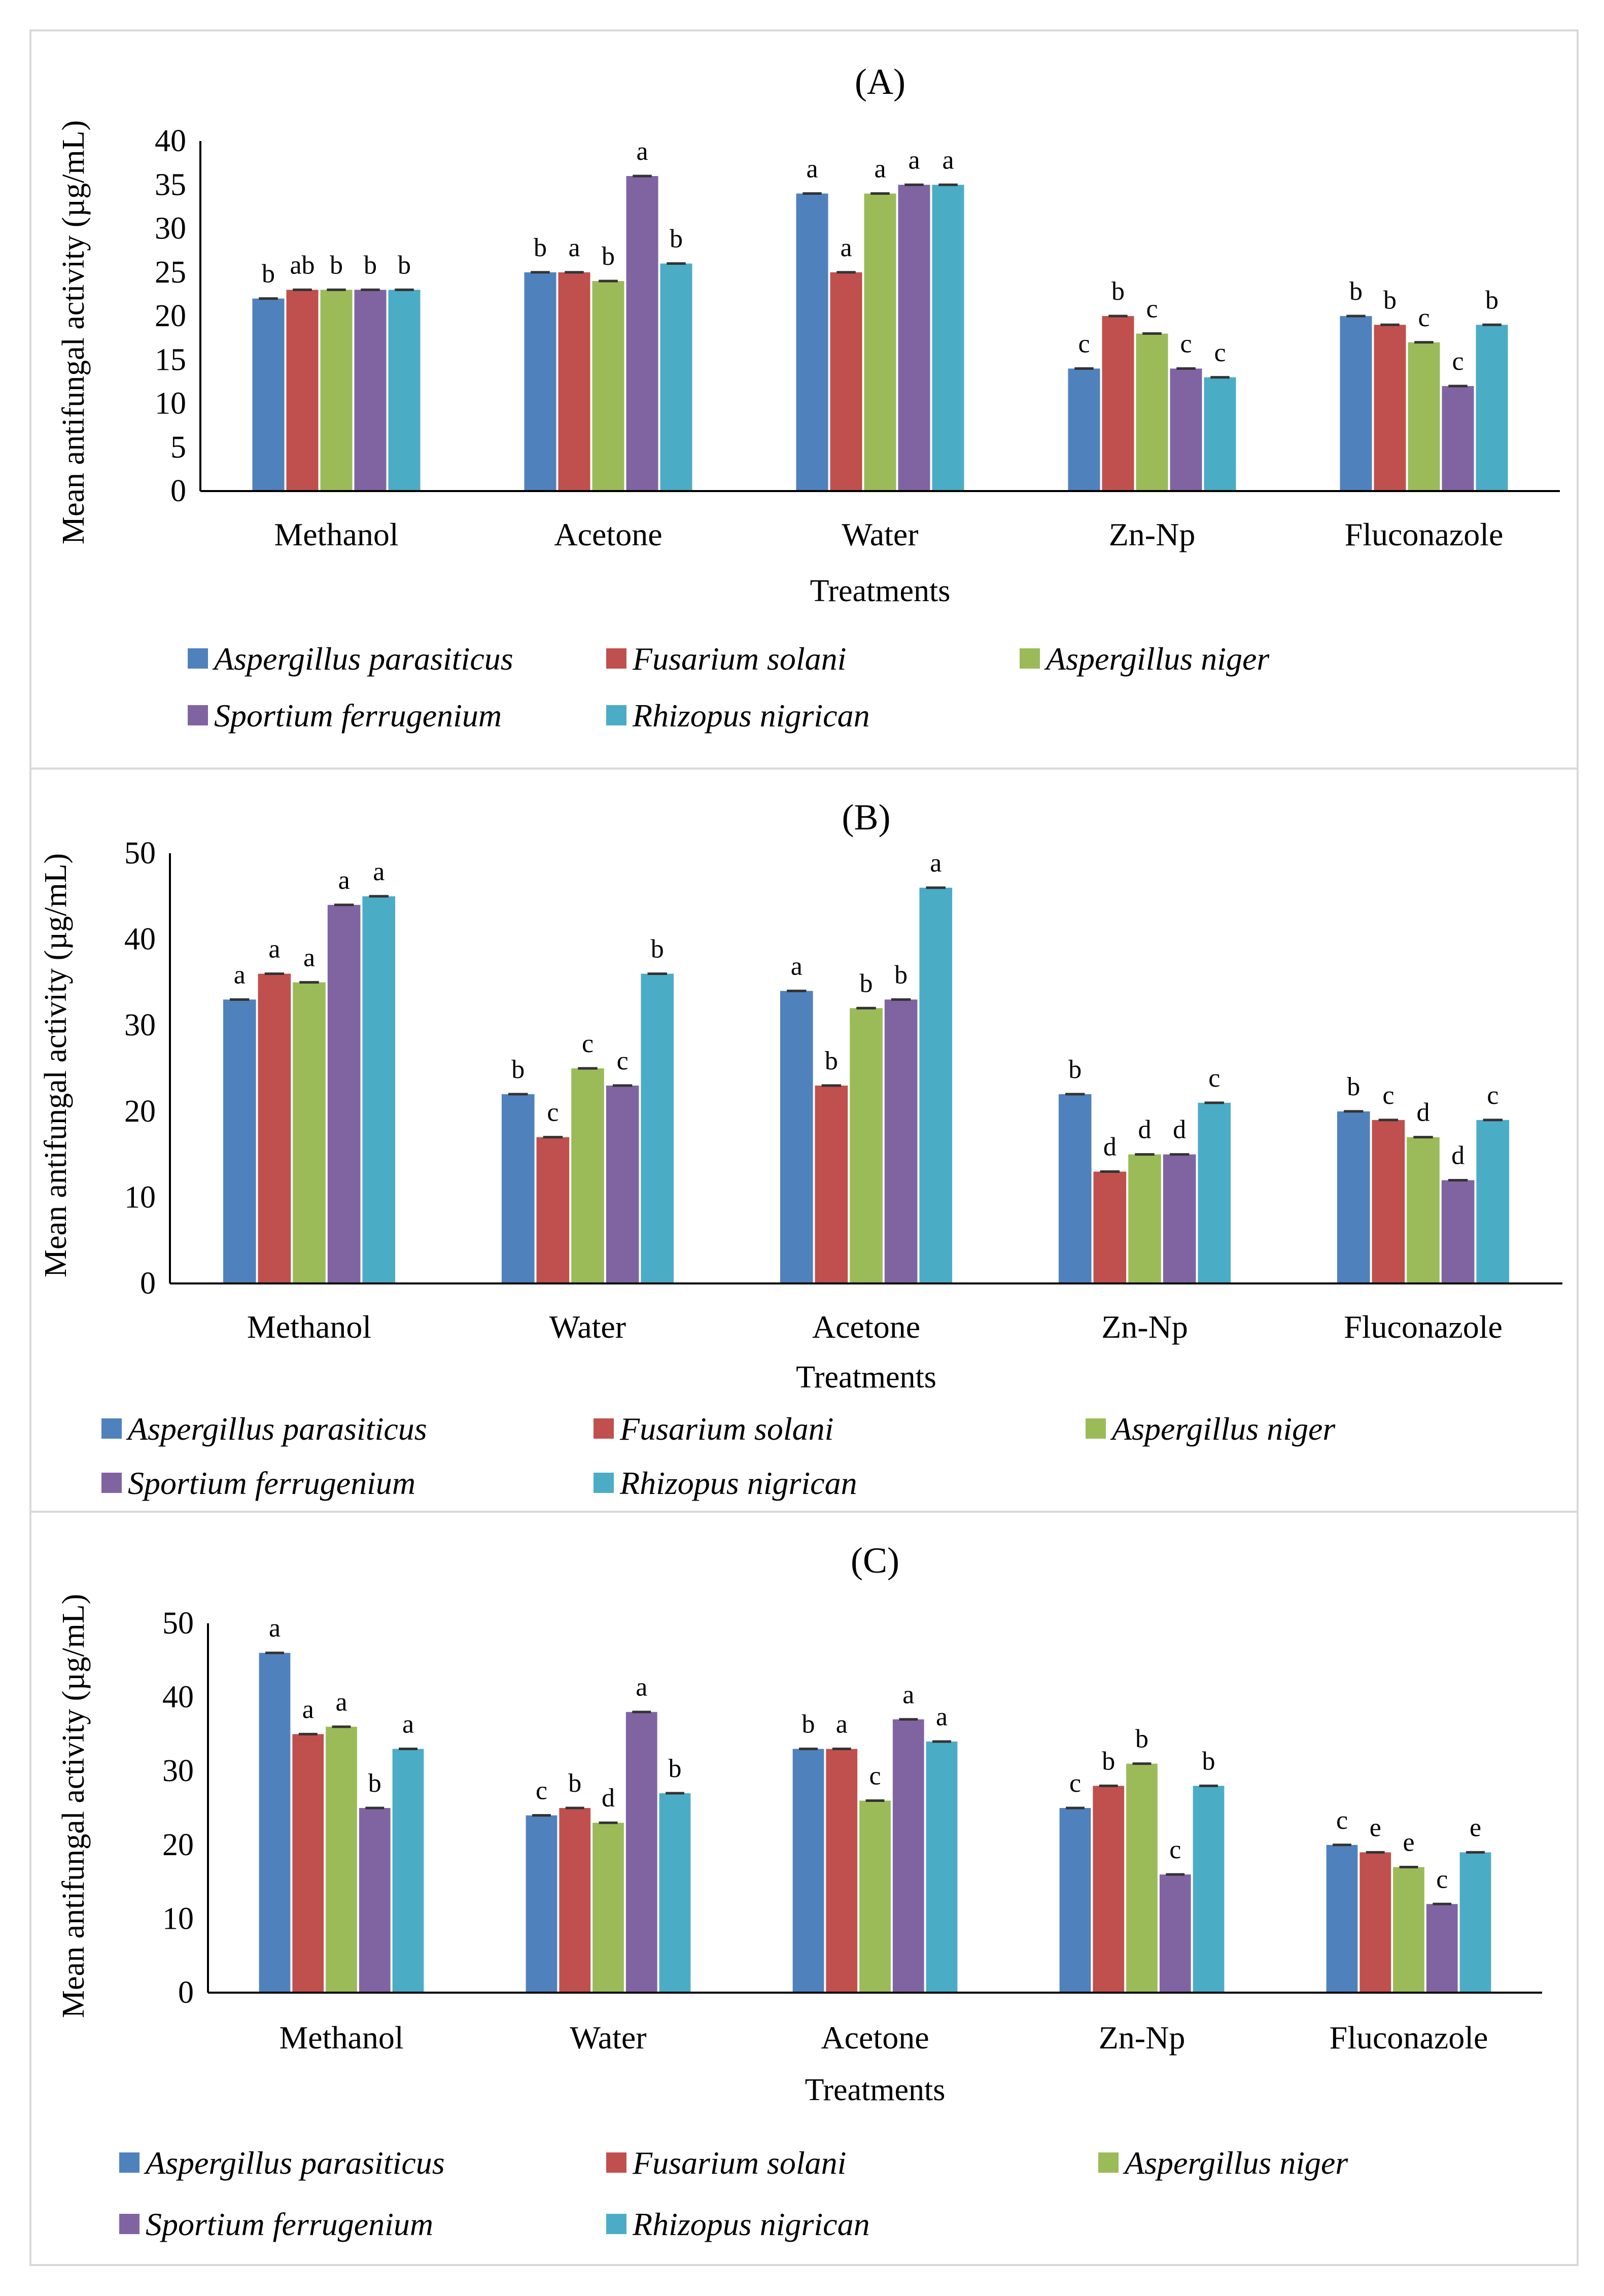 This screenshot has width=1604, height=2296. Describe the element at coordinates (588, 1327) in the screenshot. I see `x-tick-label: Water` at that location.